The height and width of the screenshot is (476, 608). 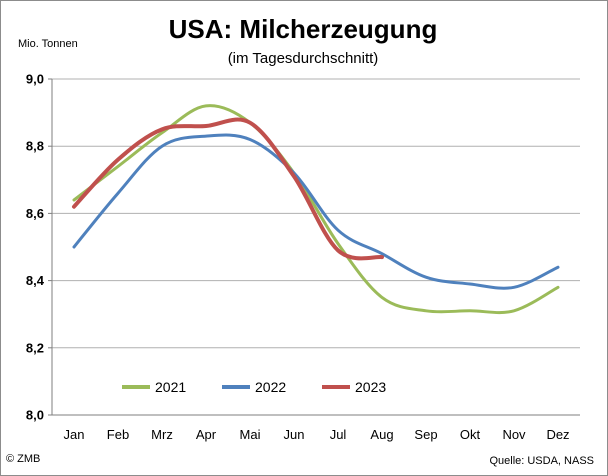 What do you see at coordinates (557, 434) in the screenshot?
I see `x-tick-label: Dez` at bounding box center [557, 434].